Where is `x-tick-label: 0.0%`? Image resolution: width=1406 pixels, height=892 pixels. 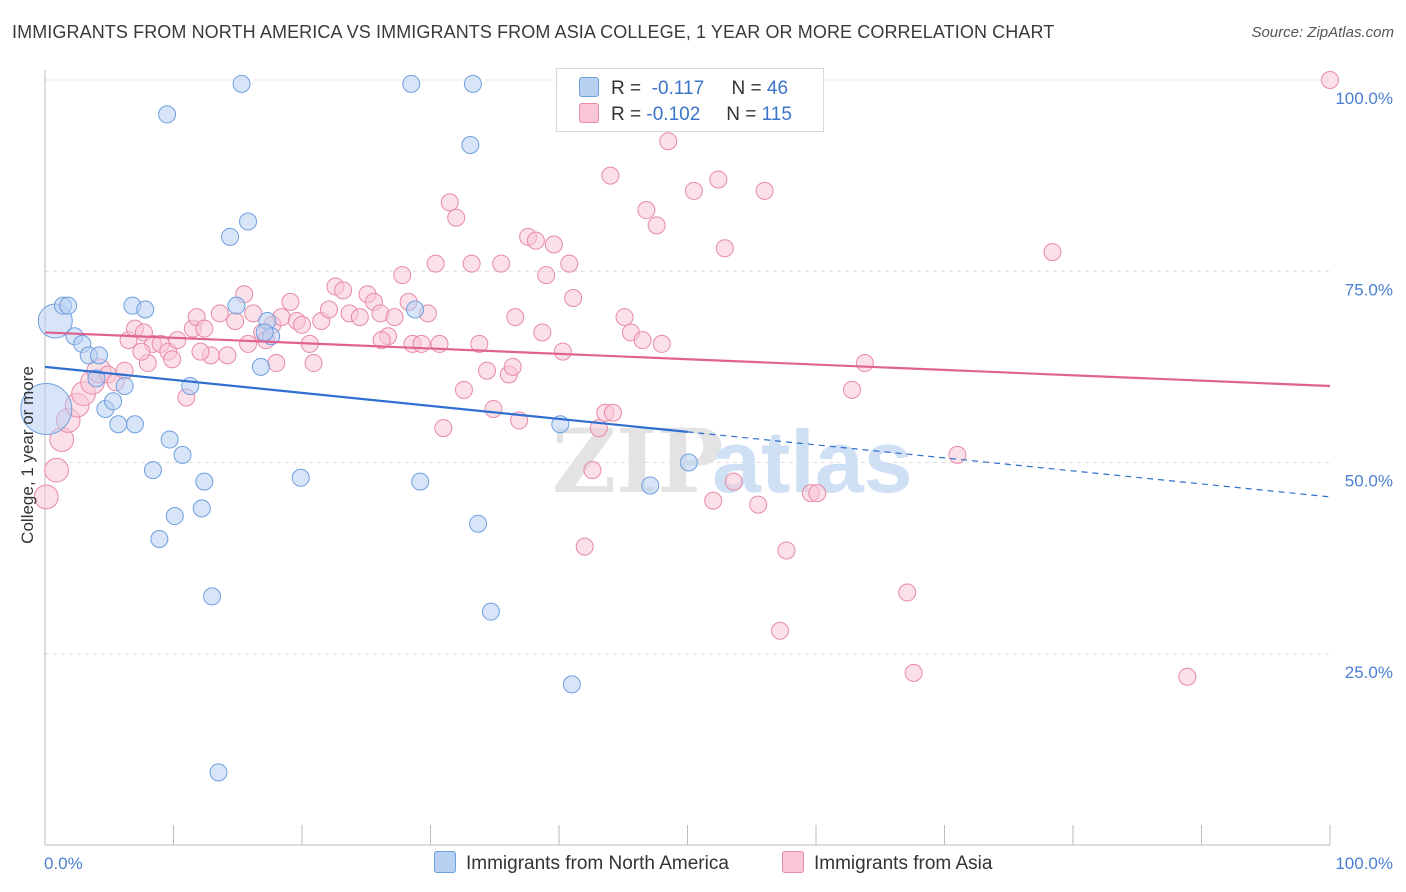 x-tick-label: 0.0% is located at coordinates (63, 863).